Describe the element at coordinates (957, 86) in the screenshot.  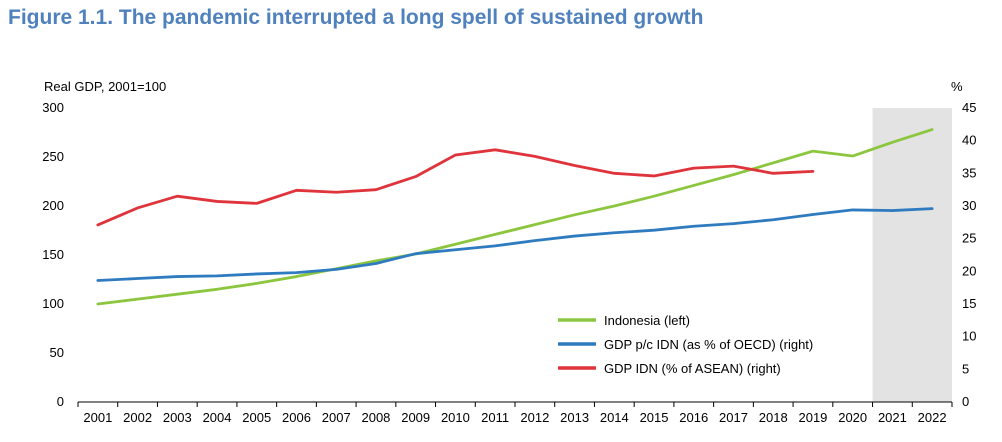
I see `right-axis-label: %` at that location.